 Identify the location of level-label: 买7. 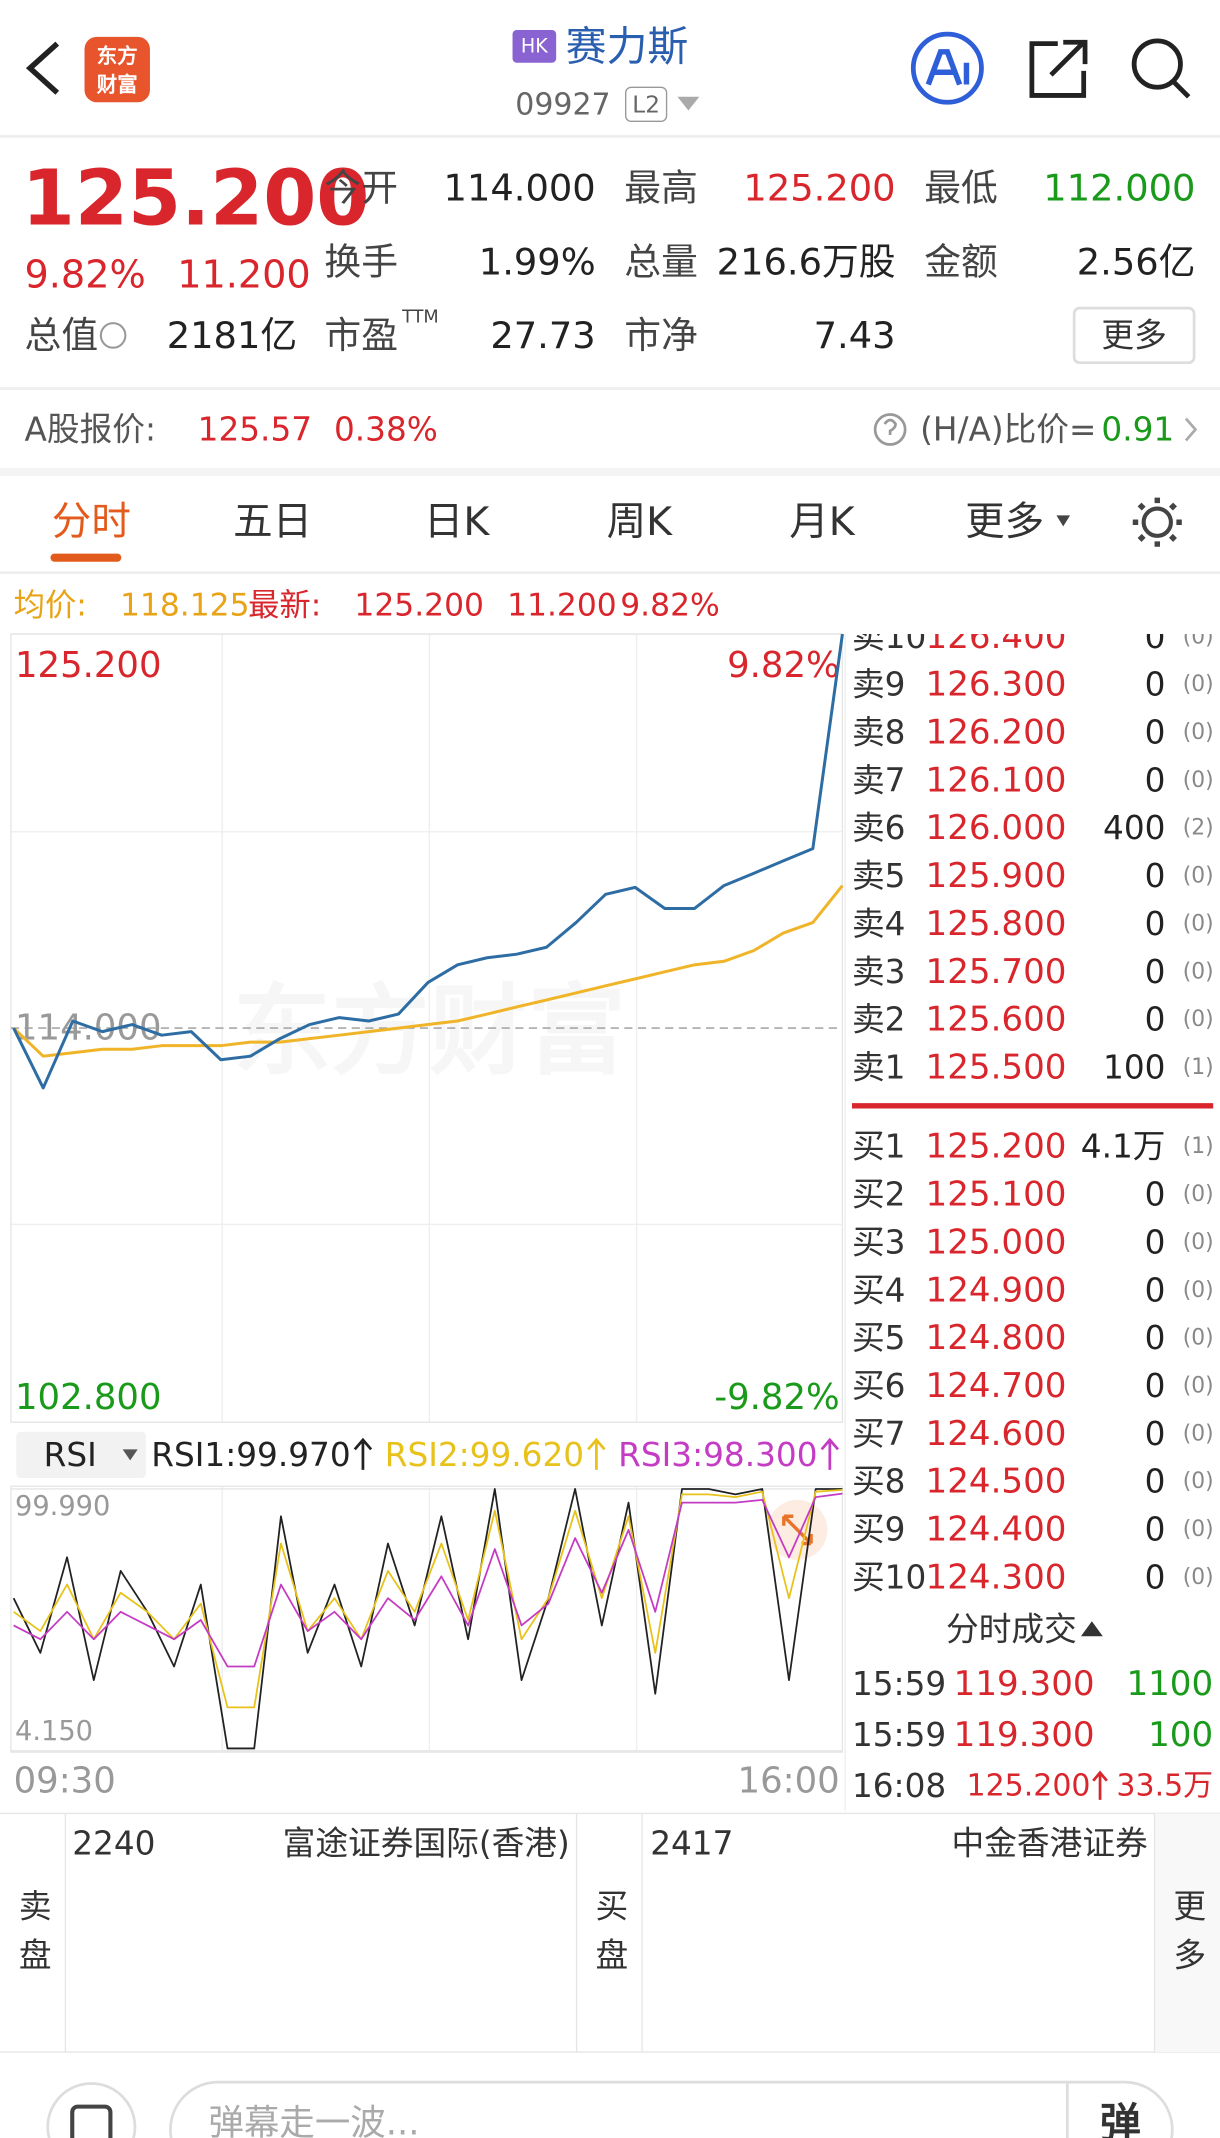
(879, 1434).